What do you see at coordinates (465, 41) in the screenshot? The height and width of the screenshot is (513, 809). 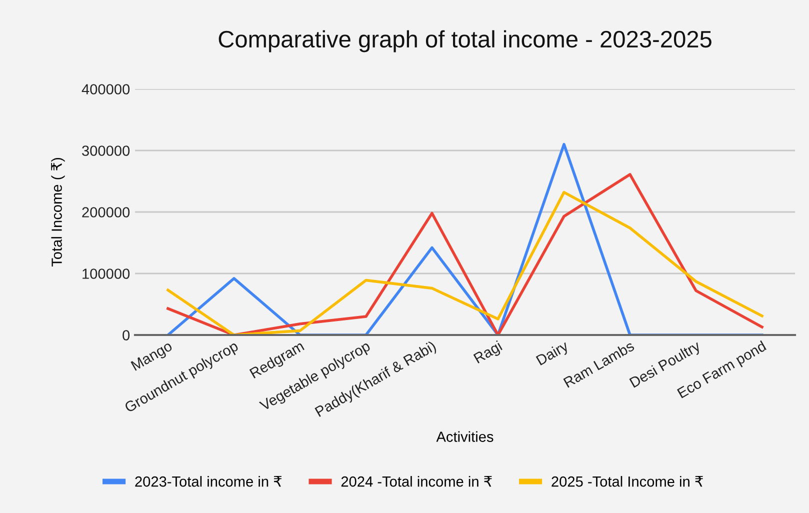 I see `chart-title: Comparative graph of total income - 2023-2025` at bounding box center [465, 41].